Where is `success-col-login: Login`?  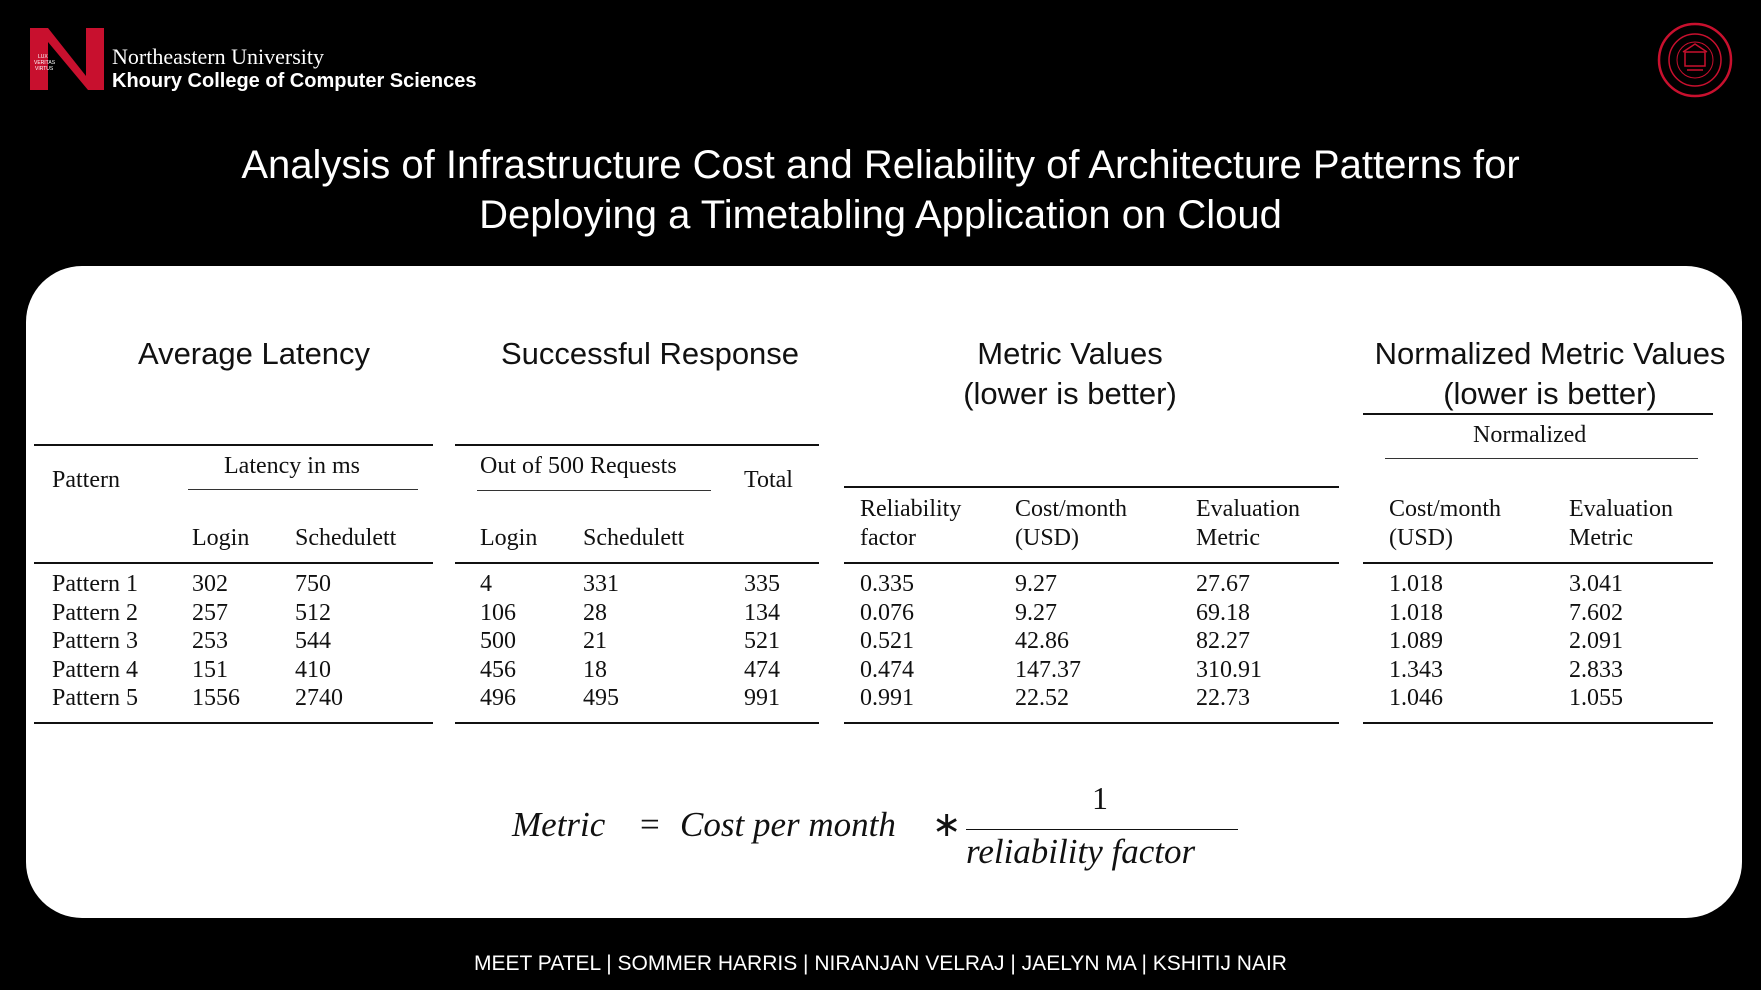 success-col-login: Login is located at coordinates (509, 538).